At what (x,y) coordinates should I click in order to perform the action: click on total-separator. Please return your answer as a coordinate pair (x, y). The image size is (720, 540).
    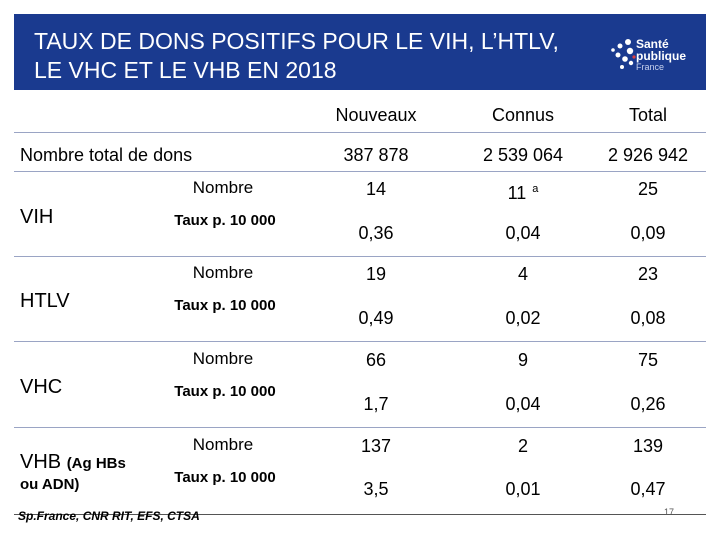
    Looking at the image, I should click on (360, 171).